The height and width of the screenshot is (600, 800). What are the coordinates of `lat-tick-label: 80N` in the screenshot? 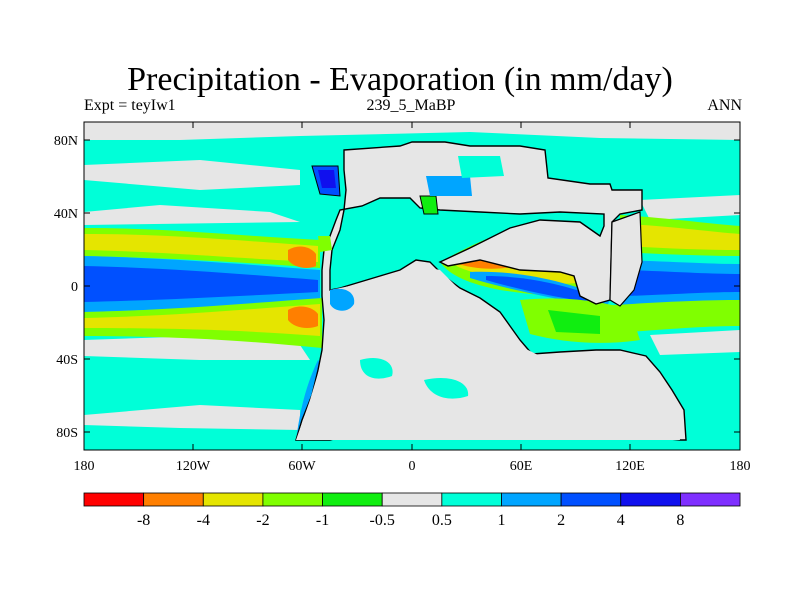 It's located at (66, 141).